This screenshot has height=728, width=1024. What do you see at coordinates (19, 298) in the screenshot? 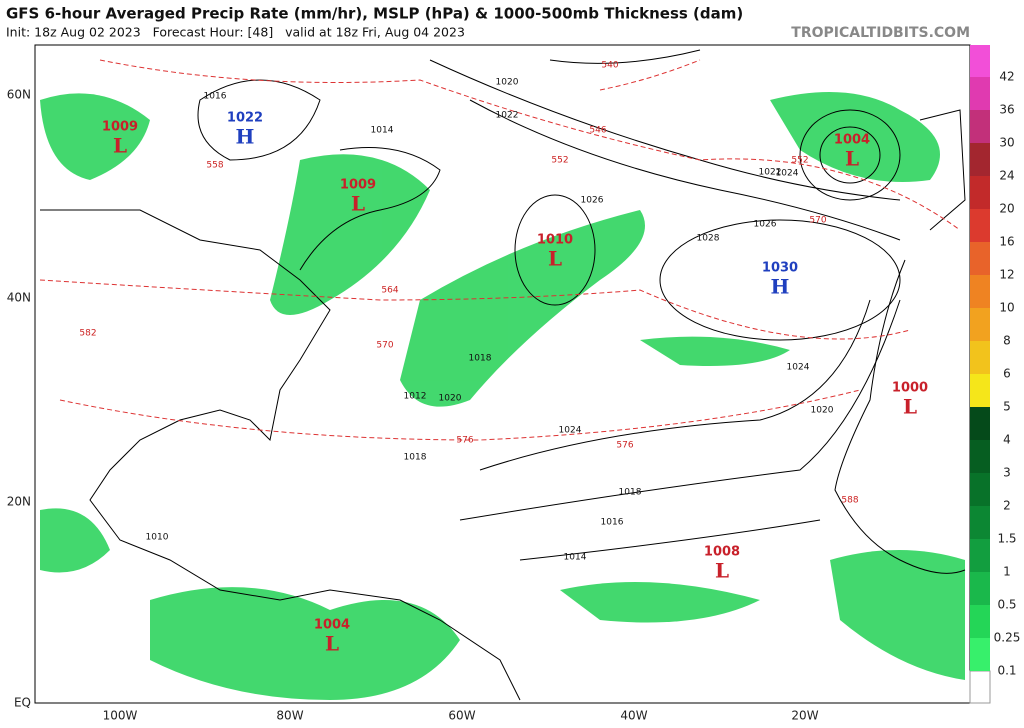
I see `lat-label: 40N` at bounding box center [19, 298].